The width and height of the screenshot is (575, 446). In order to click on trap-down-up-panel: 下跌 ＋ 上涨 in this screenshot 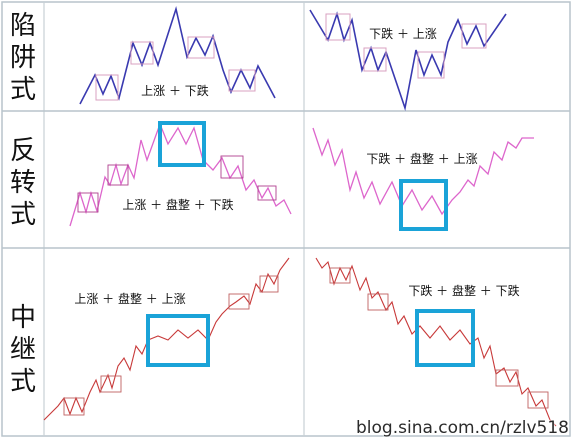, I will do `click(408, 60)`.